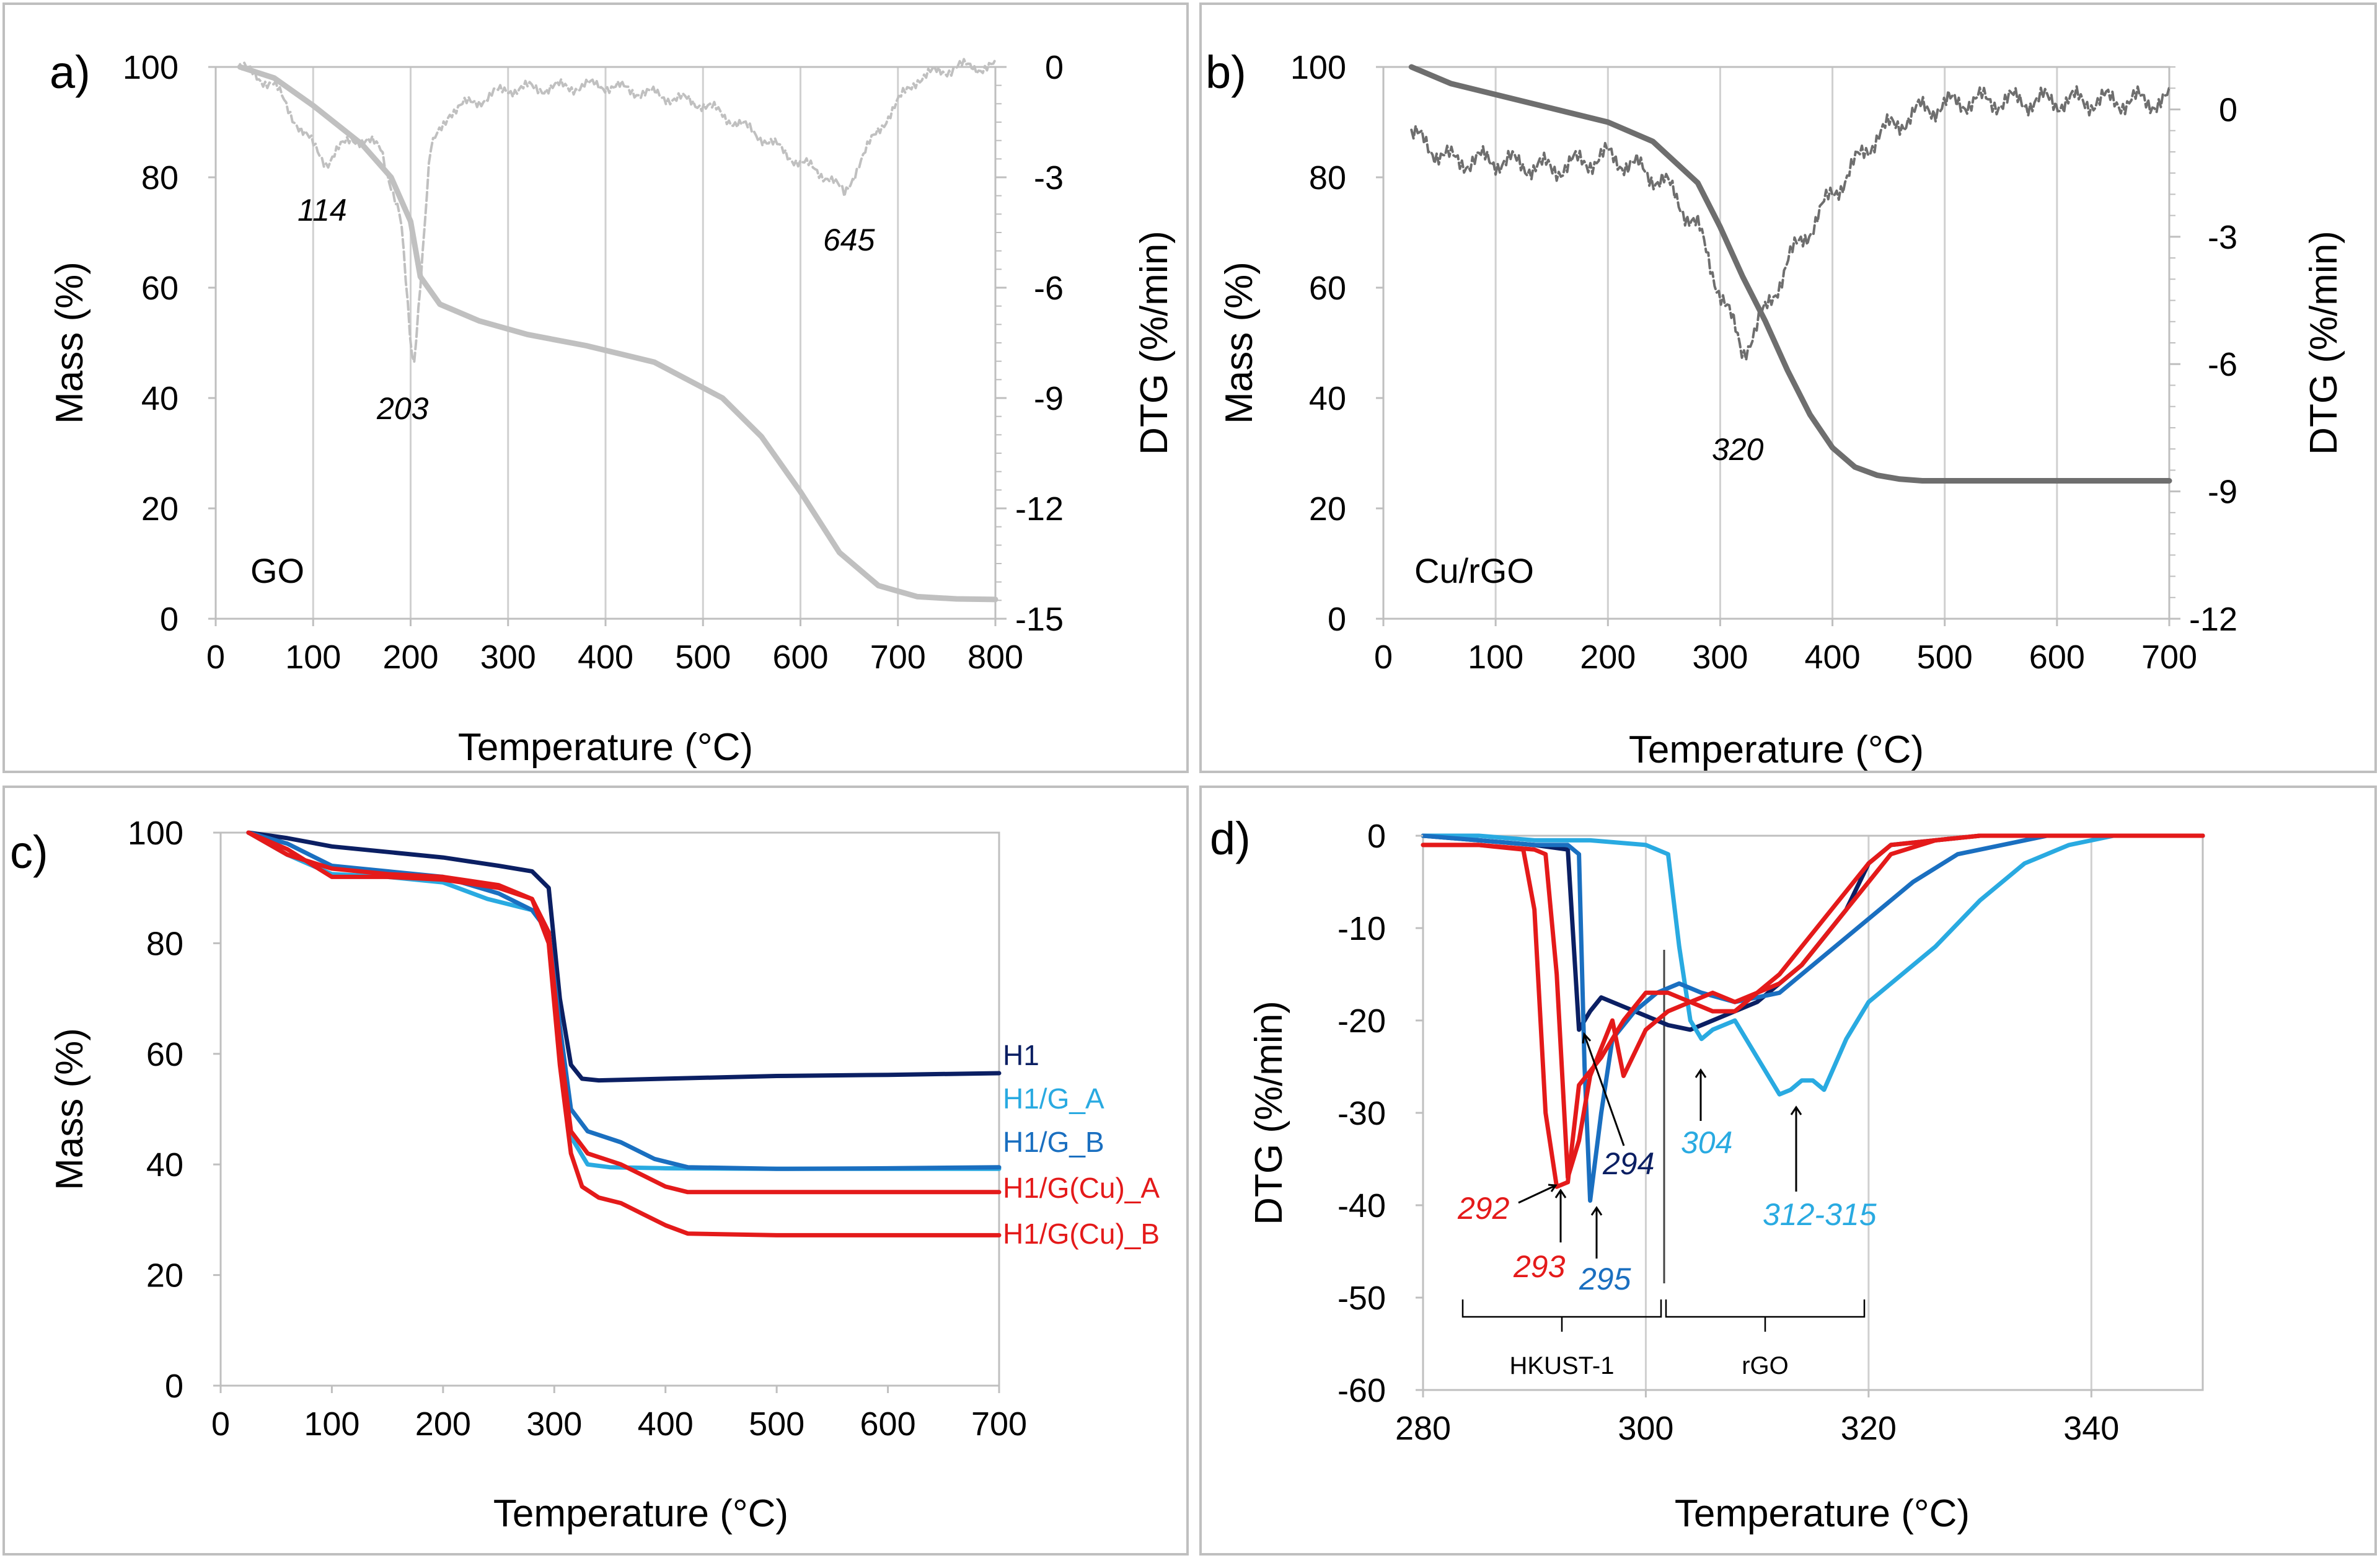 The image size is (2380, 1558). I want to click on panel-d-annotation-304: 304, so click(1706, 1142).